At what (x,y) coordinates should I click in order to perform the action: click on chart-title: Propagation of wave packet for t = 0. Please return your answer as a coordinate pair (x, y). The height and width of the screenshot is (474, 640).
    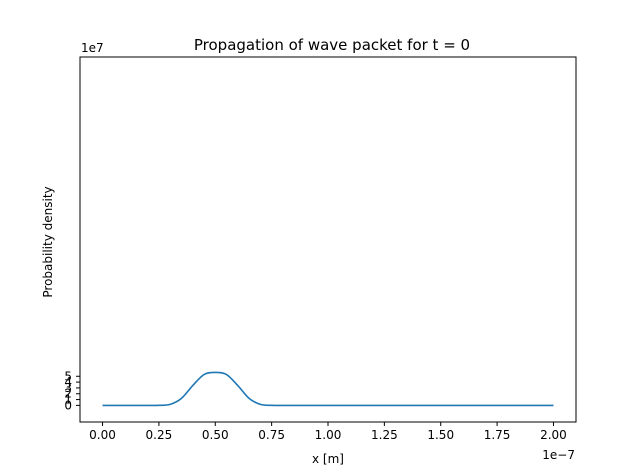
    Looking at the image, I should click on (332, 45).